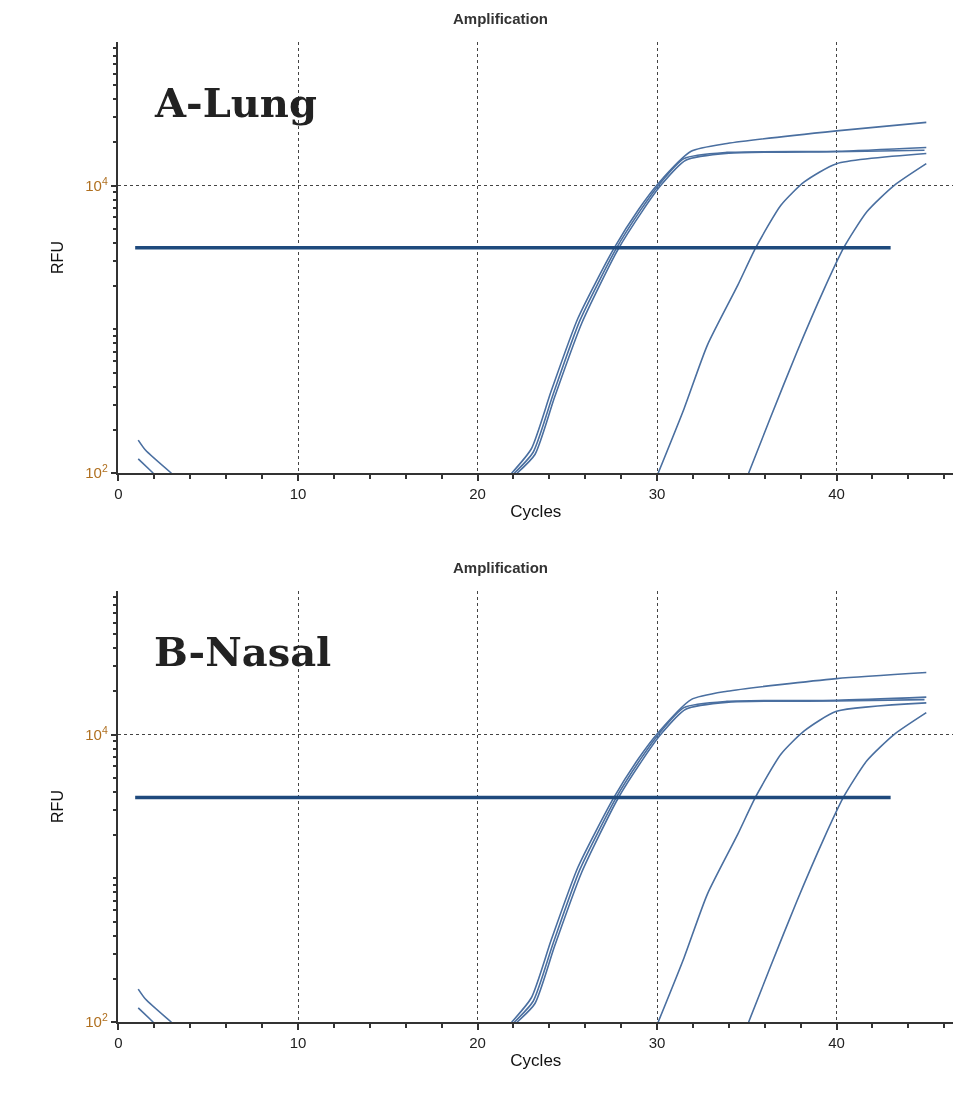 This screenshot has height=1106, width=958. Describe the element at coordinates (235, 102) in the screenshot. I see `annotation: A-Lung` at that location.